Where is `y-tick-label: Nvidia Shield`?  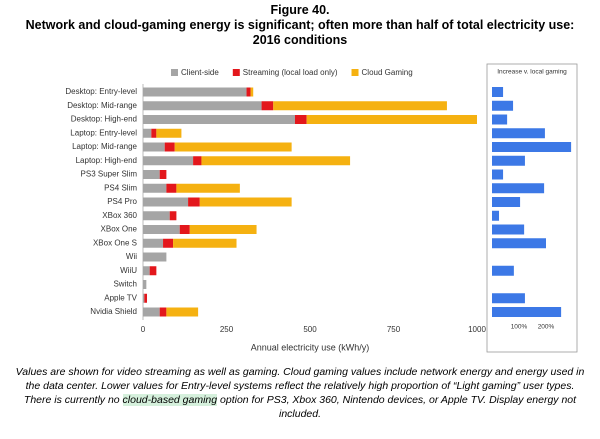 y-tick-label: Nvidia Shield is located at coordinates (113, 311).